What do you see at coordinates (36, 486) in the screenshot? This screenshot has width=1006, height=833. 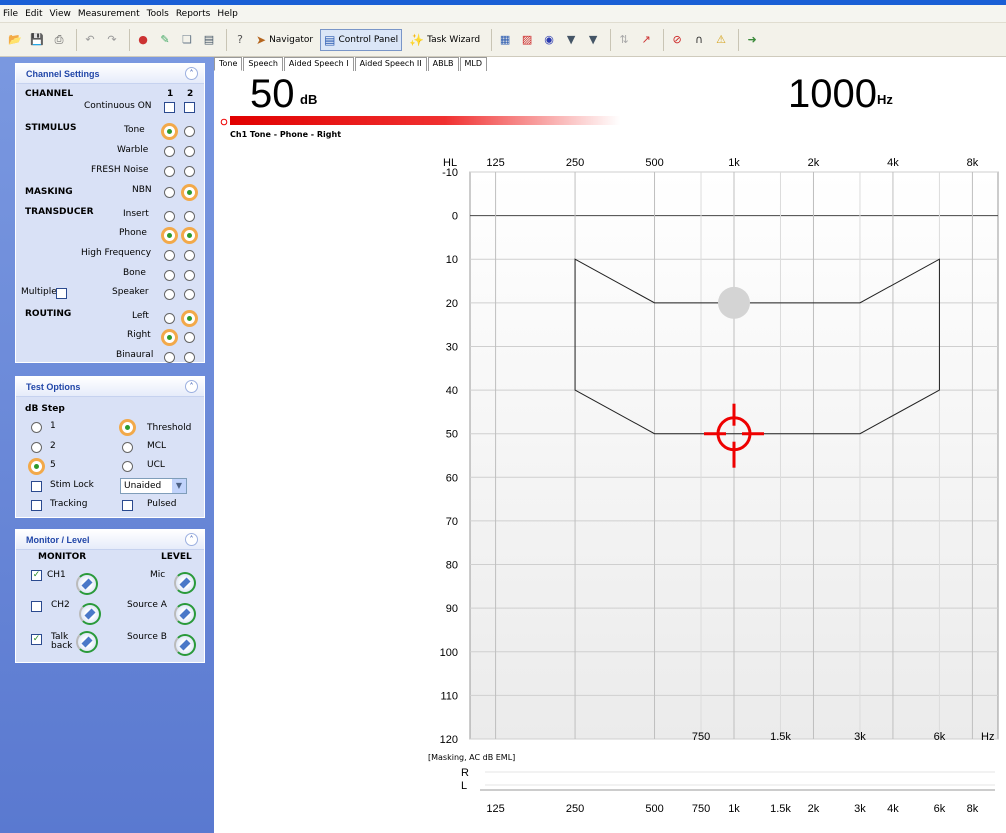 I see `stim-lock-checkbox` at bounding box center [36, 486].